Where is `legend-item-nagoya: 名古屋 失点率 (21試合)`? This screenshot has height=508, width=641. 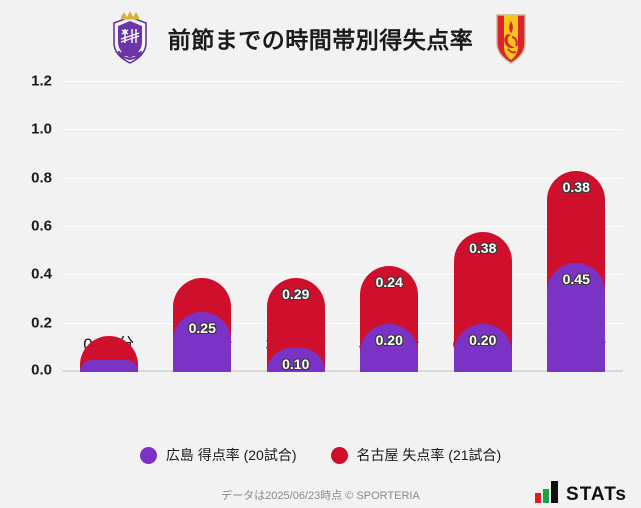 legend-item-nagoya: 名古屋 失点率 (21試合) is located at coordinates (416, 455).